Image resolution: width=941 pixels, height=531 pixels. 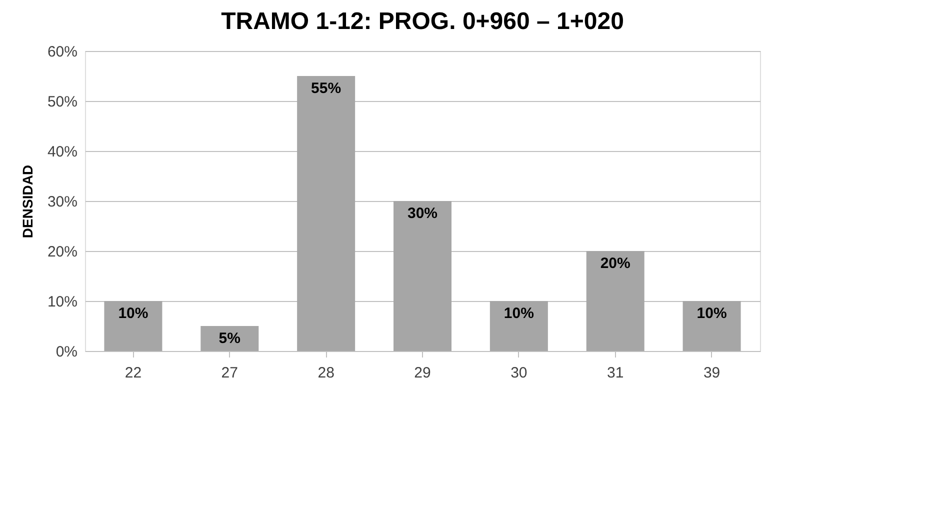 I want to click on x-tick-label: 29, so click(x=422, y=373).